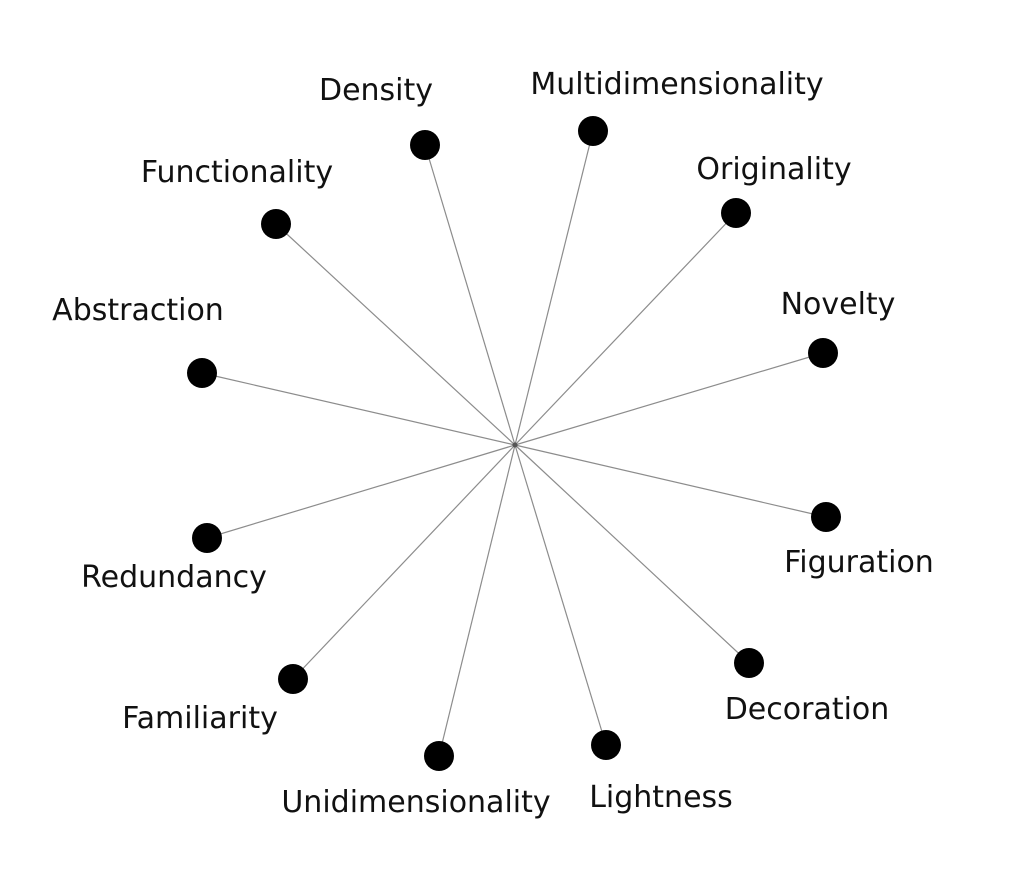 This screenshot has height=880, width=1030. Describe the element at coordinates (773, 169) in the screenshot. I see `label-originality: Originality` at that location.